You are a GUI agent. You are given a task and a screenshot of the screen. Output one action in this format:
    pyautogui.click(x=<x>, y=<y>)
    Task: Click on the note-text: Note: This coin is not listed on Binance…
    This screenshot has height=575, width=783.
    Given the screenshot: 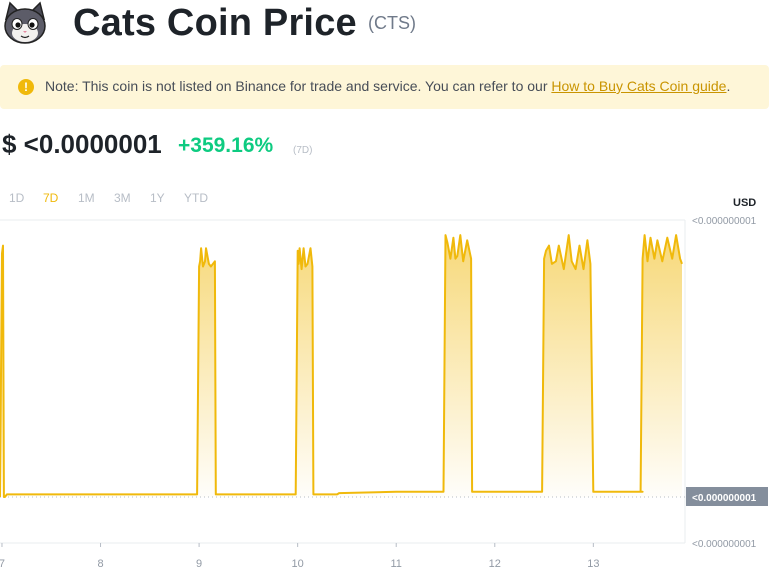 What is the action you would take?
    pyautogui.click(x=387, y=86)
    